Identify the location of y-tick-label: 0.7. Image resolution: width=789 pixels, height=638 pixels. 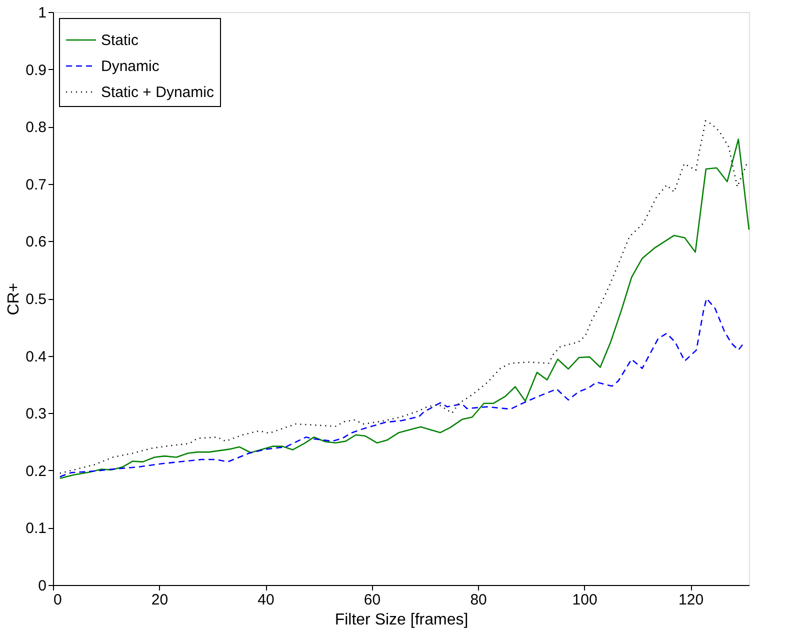
(36, 185).